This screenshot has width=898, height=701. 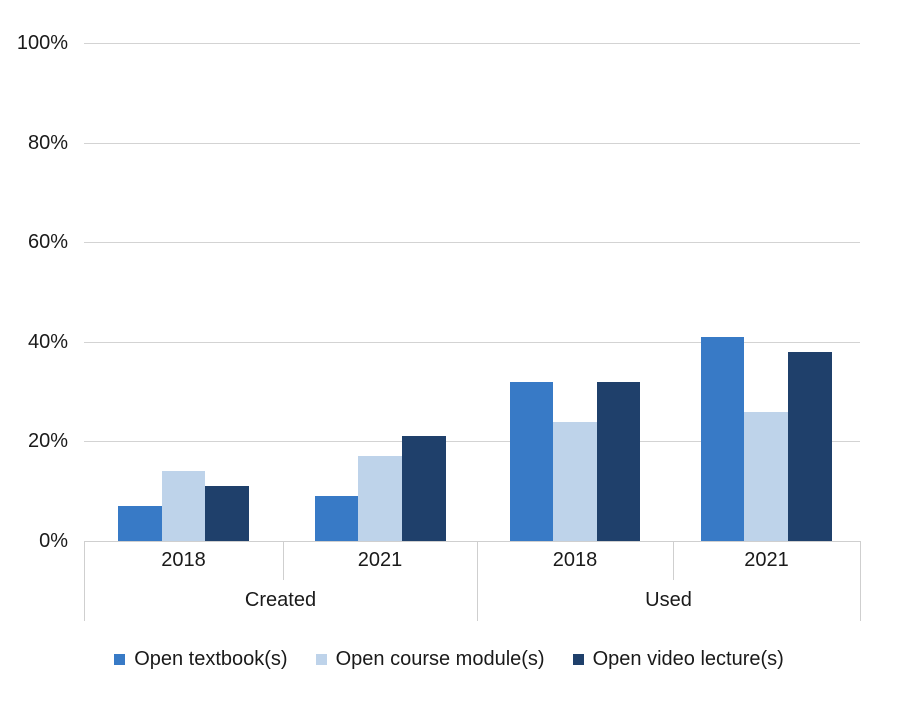 What do you see at coordinates (84, 581) in the screenshot?
I see `axis-separator-left` at bounding box center [84, 581].